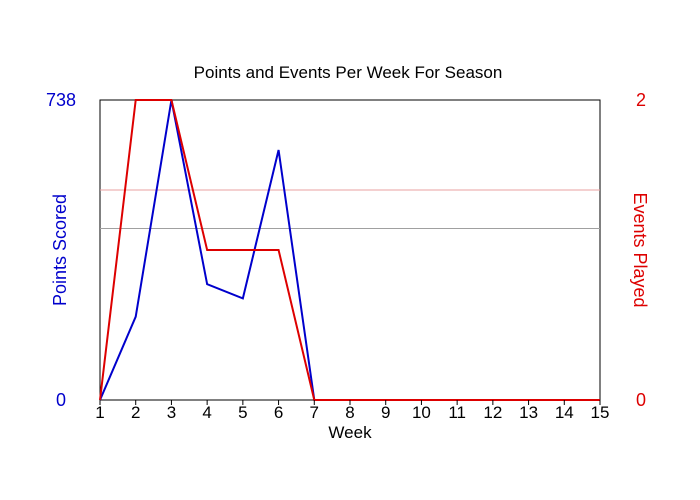  I want to click on x-tick-label: 8, so click(349, 412).